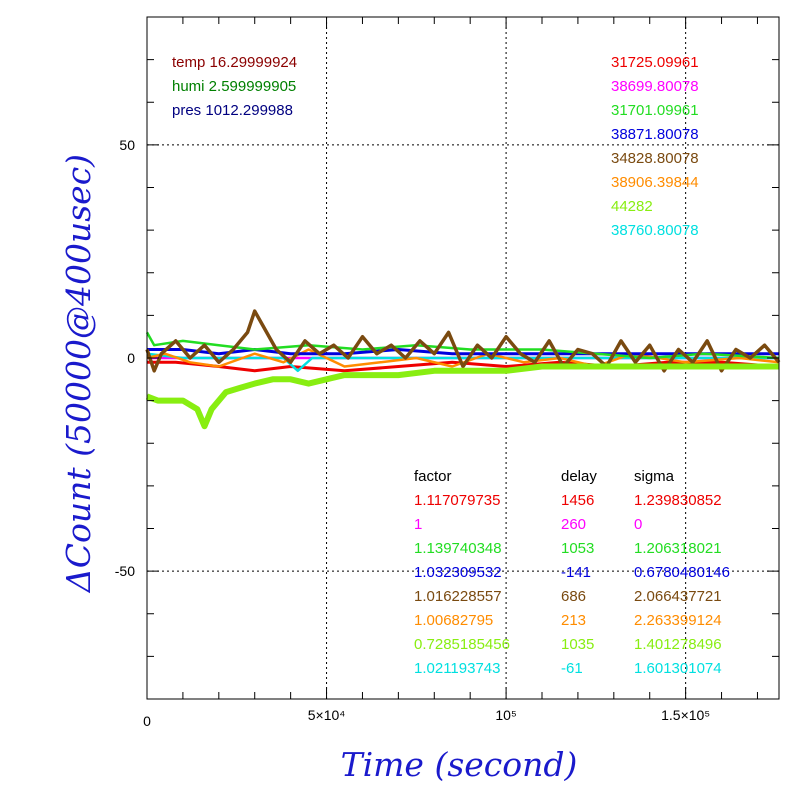  Describe the element at coordinates (458, 572) in the screenshot. I see `table-cell-factor: 1.032309532` at that location.